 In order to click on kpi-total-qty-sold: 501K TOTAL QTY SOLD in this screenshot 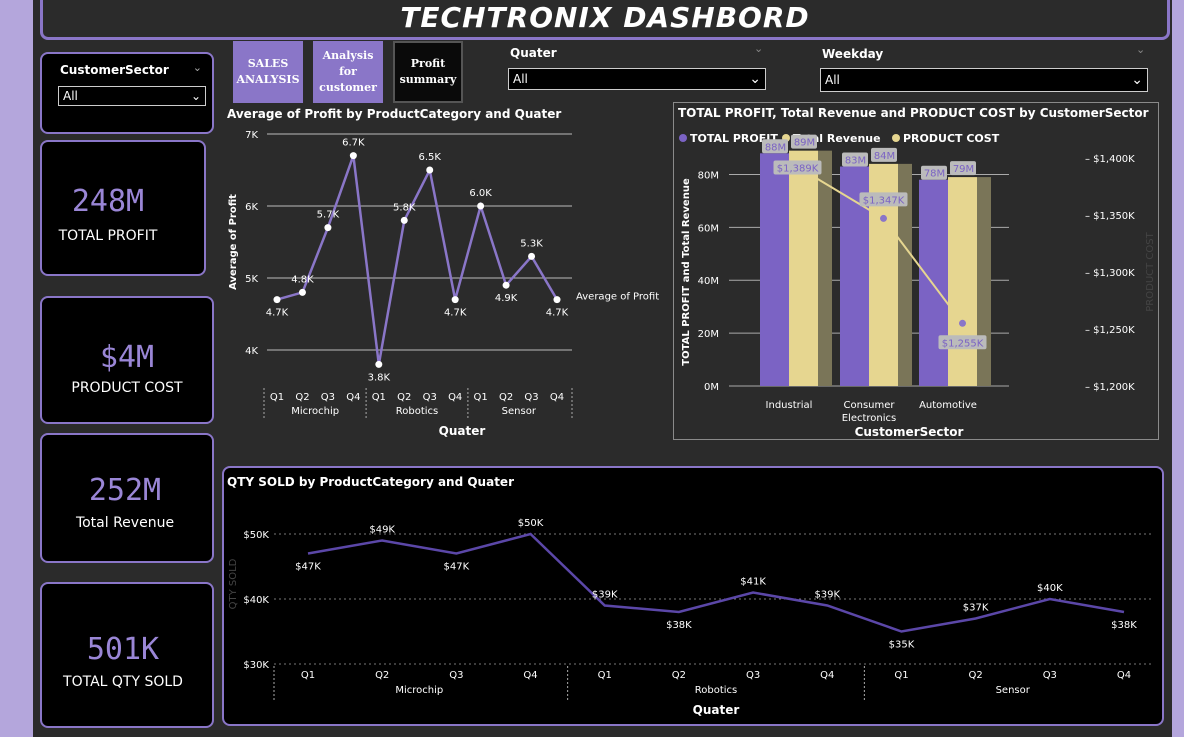, I will do `click(127, 655)`.